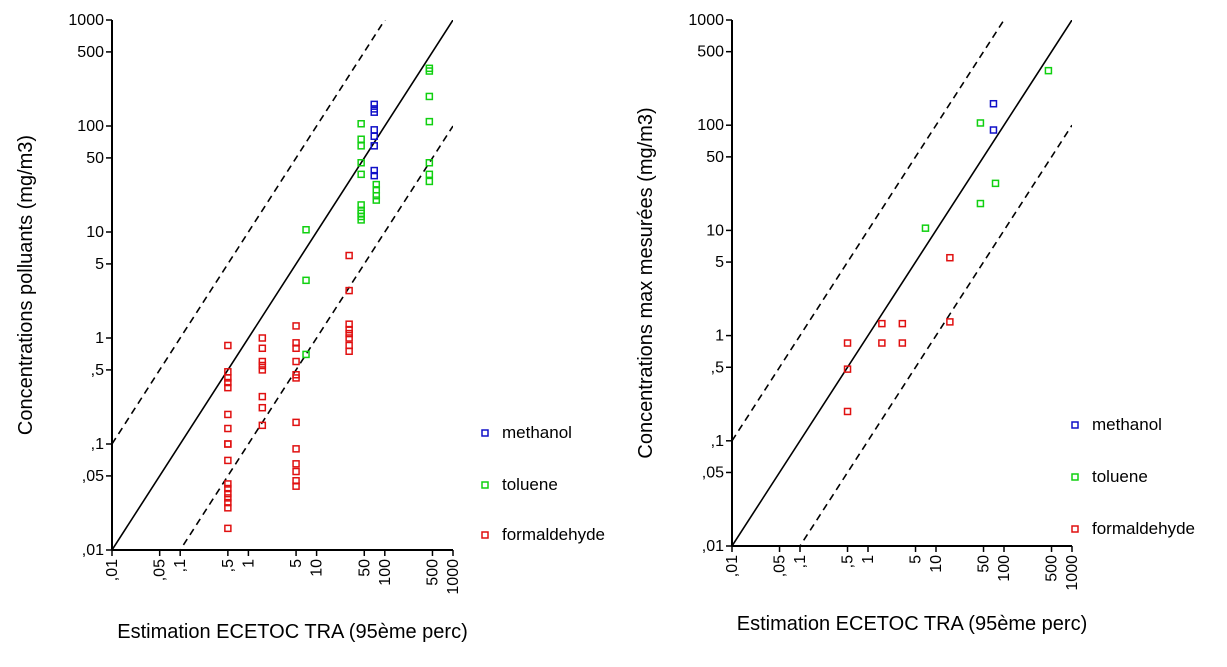 This screenshot has height=667, width=1227. Describe the element at coordinates (292, 632) in the screenshot. I see `x-axis-title: Estimation ECETOC TRA (95ème perc)` at that location.